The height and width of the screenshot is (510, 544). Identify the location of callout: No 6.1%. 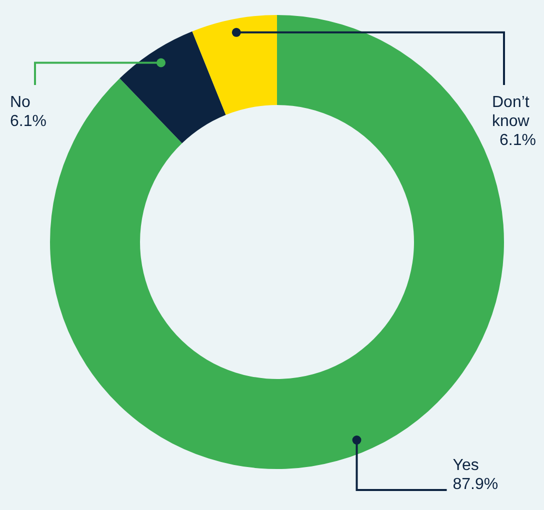
(88, 94).